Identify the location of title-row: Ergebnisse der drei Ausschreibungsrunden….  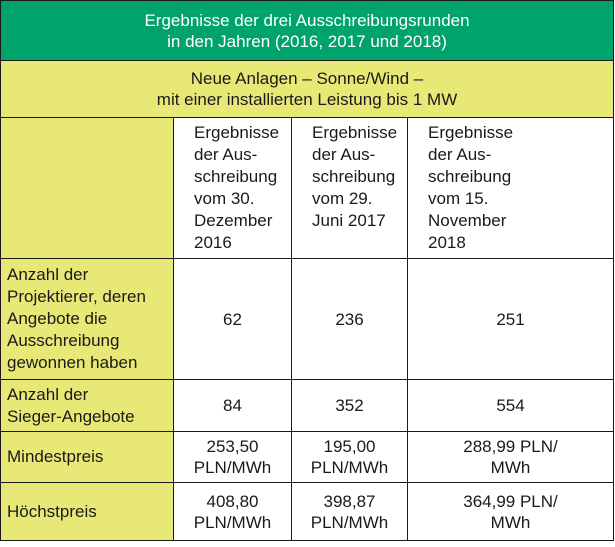
(307, 30).